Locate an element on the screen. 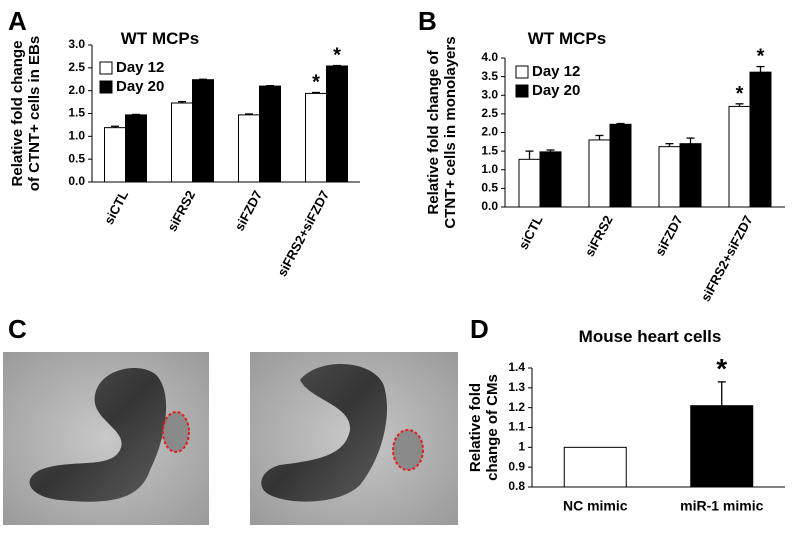 The height and width of the screenshot is (533, 800). panel-label: C is located at coordinates (17, 329).